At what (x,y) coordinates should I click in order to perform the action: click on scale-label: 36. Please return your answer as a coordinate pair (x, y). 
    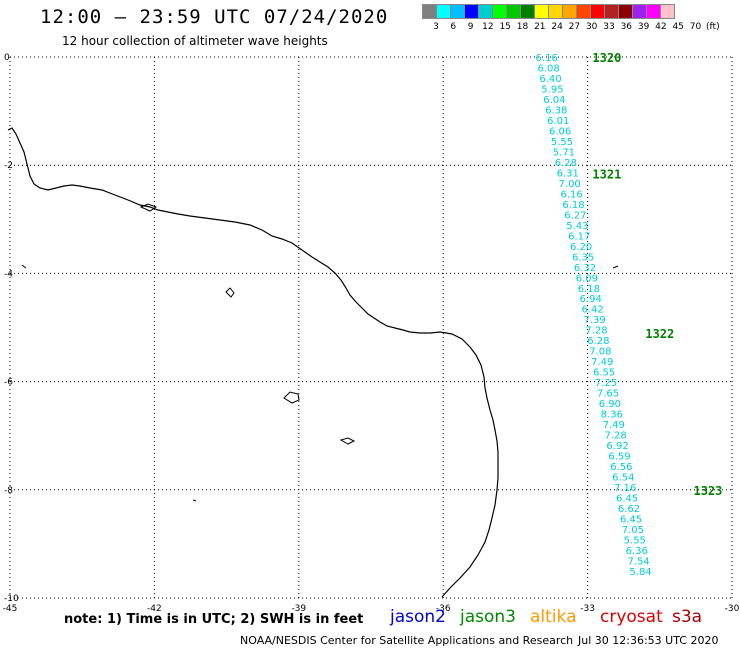
    Looking at the image, I should click on (626, 27).